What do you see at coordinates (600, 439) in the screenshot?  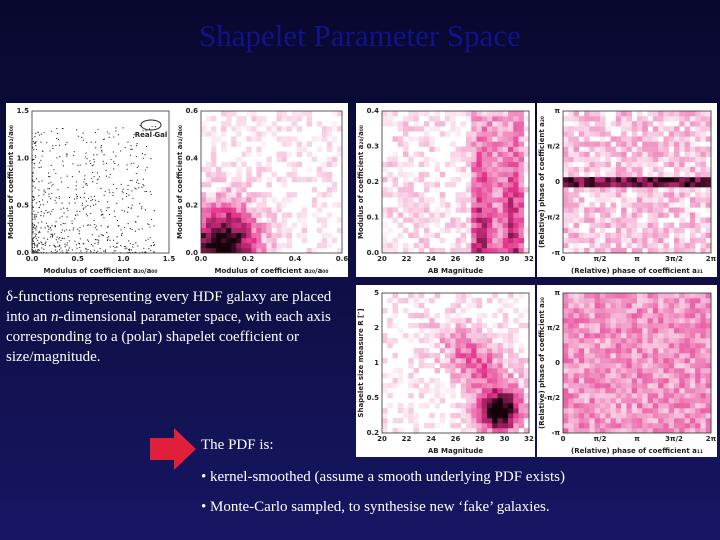 I see `x-tick-label: π/2` at bounding box center [600, 439].